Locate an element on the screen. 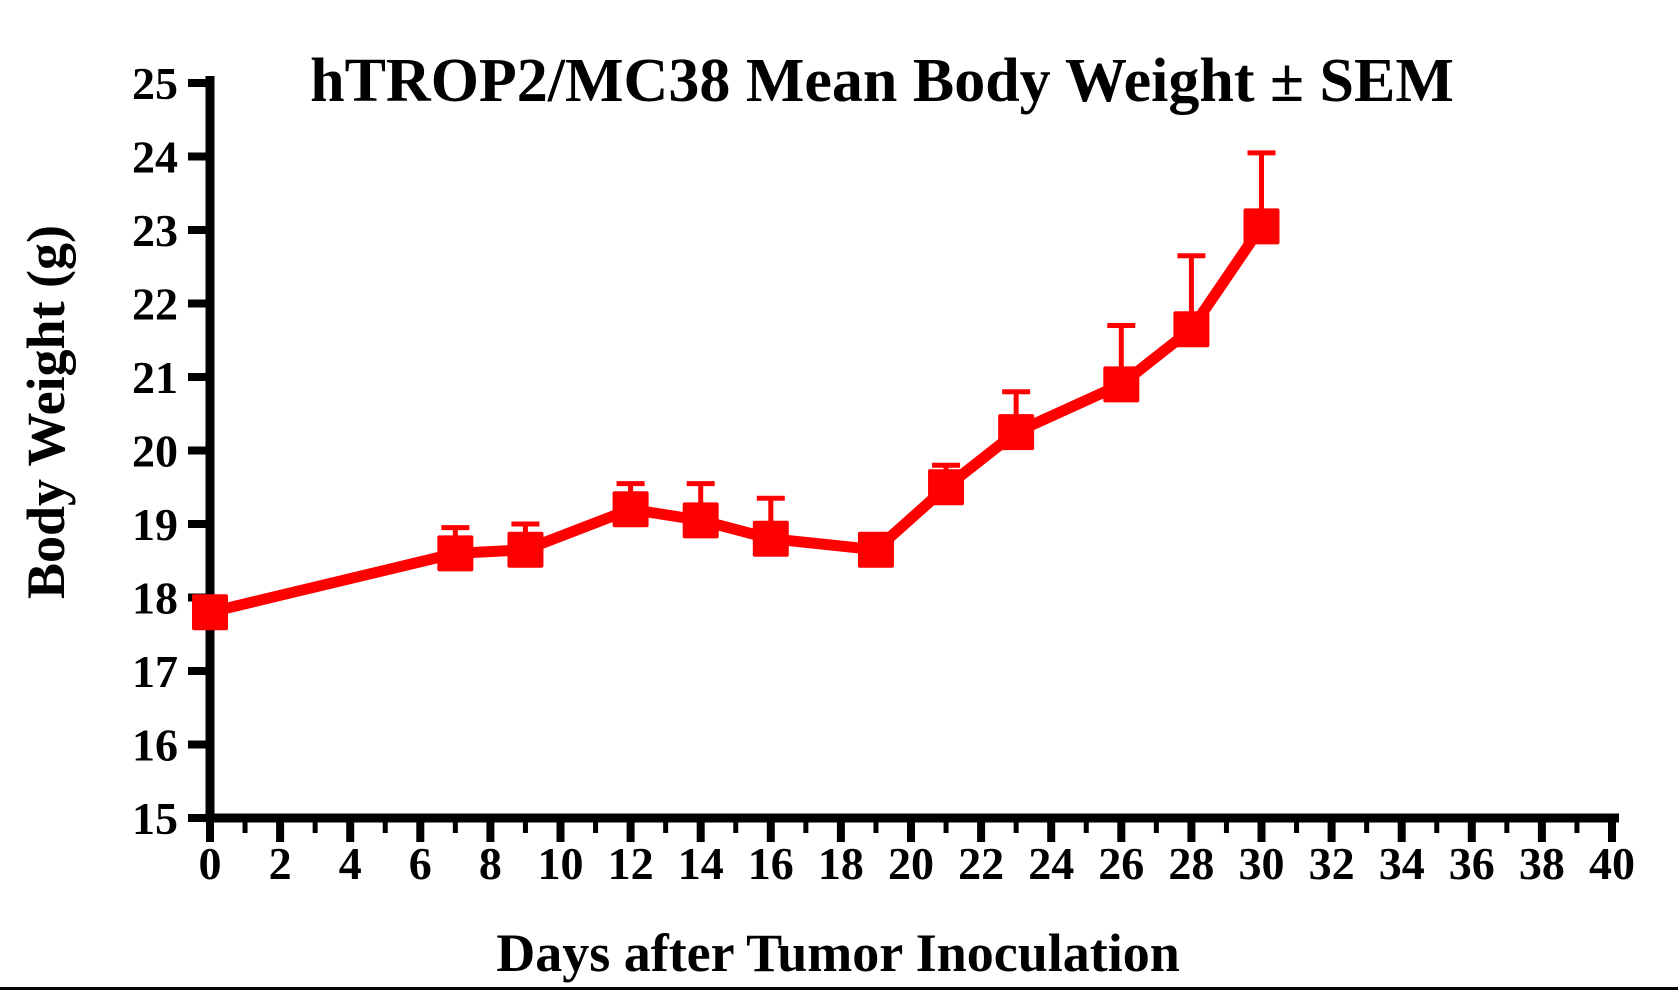  x-axis-label: Days after Tumor Inoculation is located at coordinates (838, 953).